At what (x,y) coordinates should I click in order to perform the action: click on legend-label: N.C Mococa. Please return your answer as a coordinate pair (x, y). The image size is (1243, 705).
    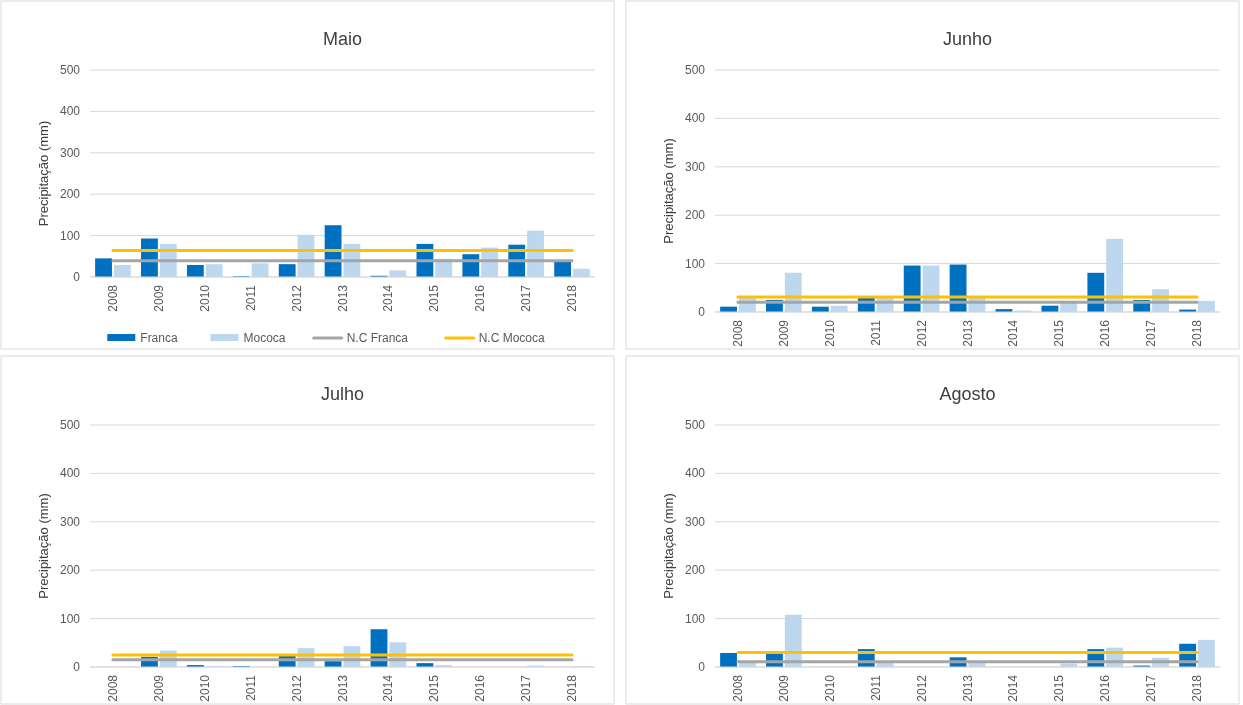
    Looking at the image, I should click on (512, 338).